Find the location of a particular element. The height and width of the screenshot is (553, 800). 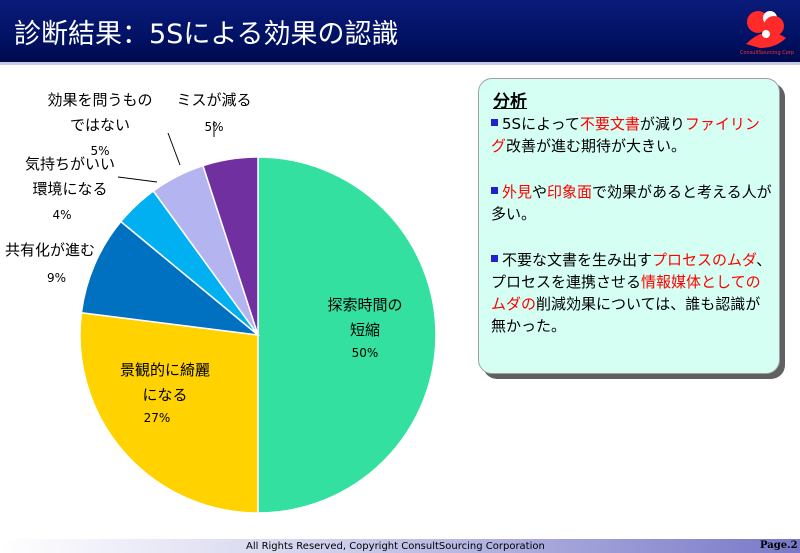

analysis-title: 分析 is located at coordinates (510, 102).